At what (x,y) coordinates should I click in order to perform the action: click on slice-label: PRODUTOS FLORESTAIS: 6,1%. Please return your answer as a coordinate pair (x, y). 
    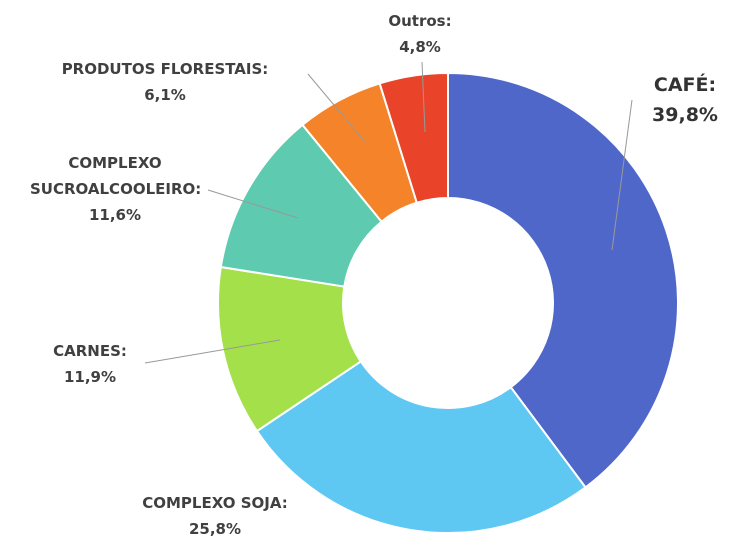
    Looking at the image, I should click on (165, 82).